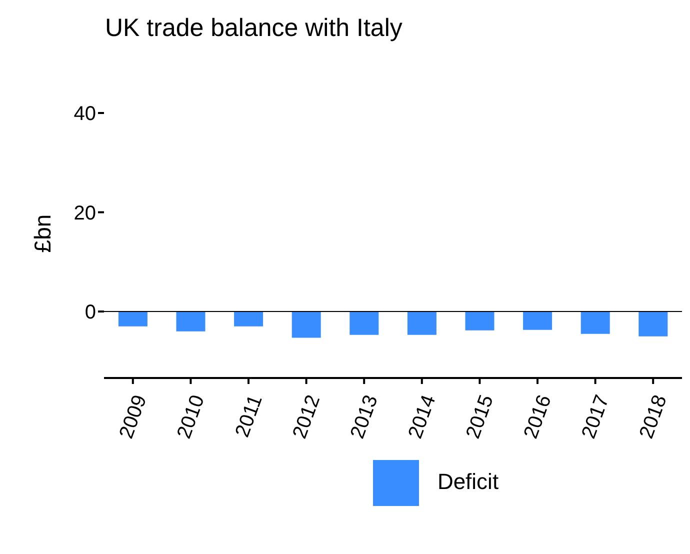 The width and height of the screenshot is (690, 554). I want to click on x-tick-label: 2015, so click(480, 417).